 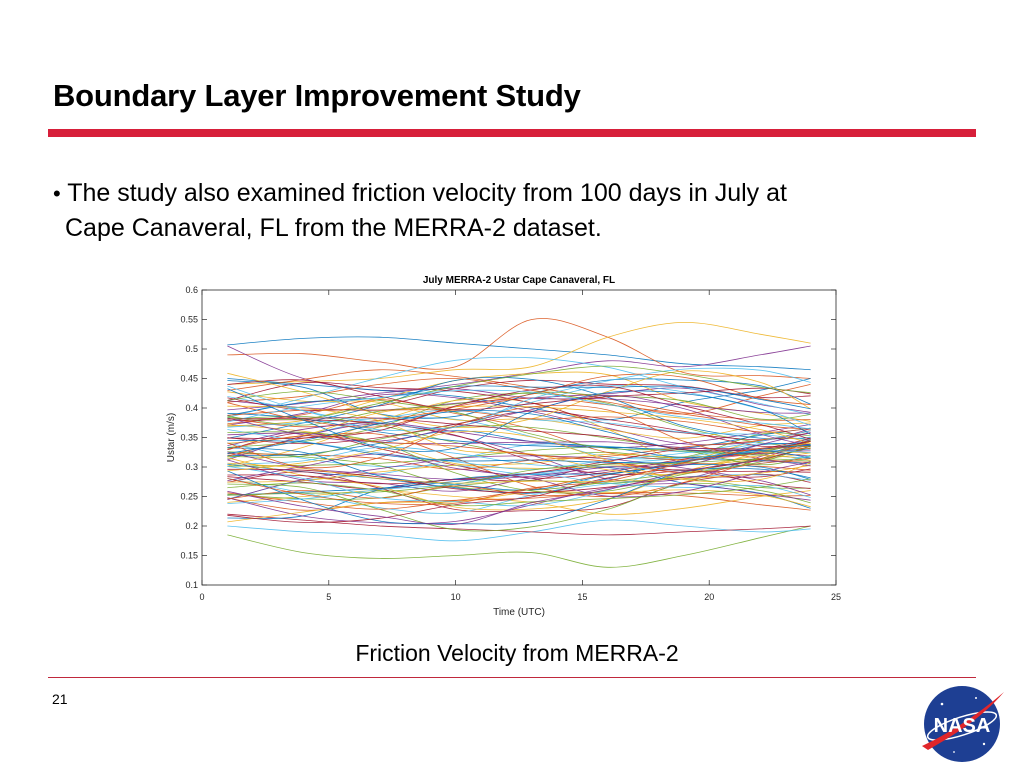 What do you see at coordinates (836, 597) in the screenshot?
I see `x-tick-label: 25` at bounding box center [836, 597].